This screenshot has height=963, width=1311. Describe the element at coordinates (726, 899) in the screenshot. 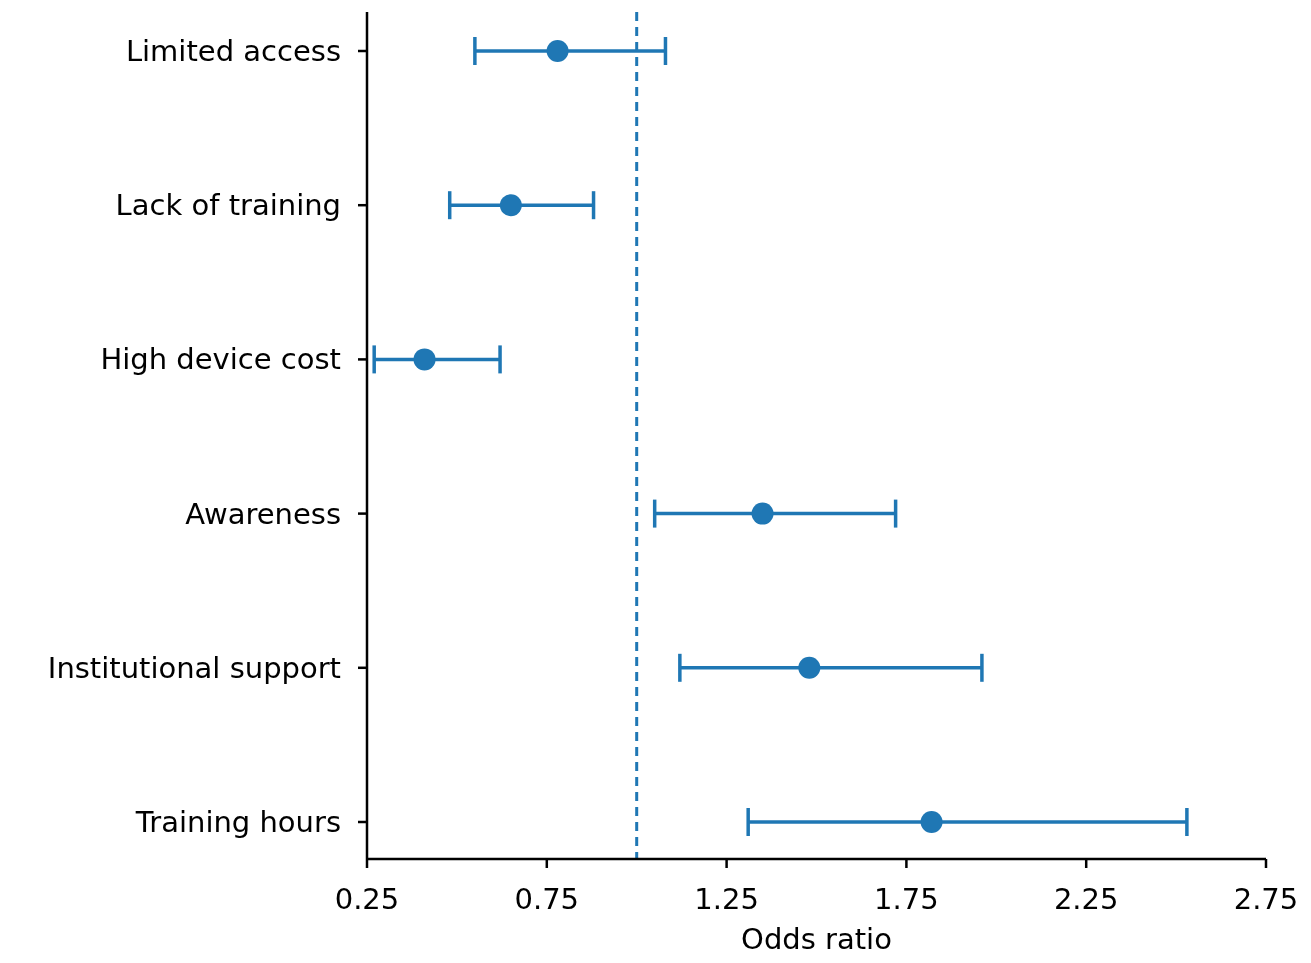

I see `x-tick-label: 1.25` at that location.